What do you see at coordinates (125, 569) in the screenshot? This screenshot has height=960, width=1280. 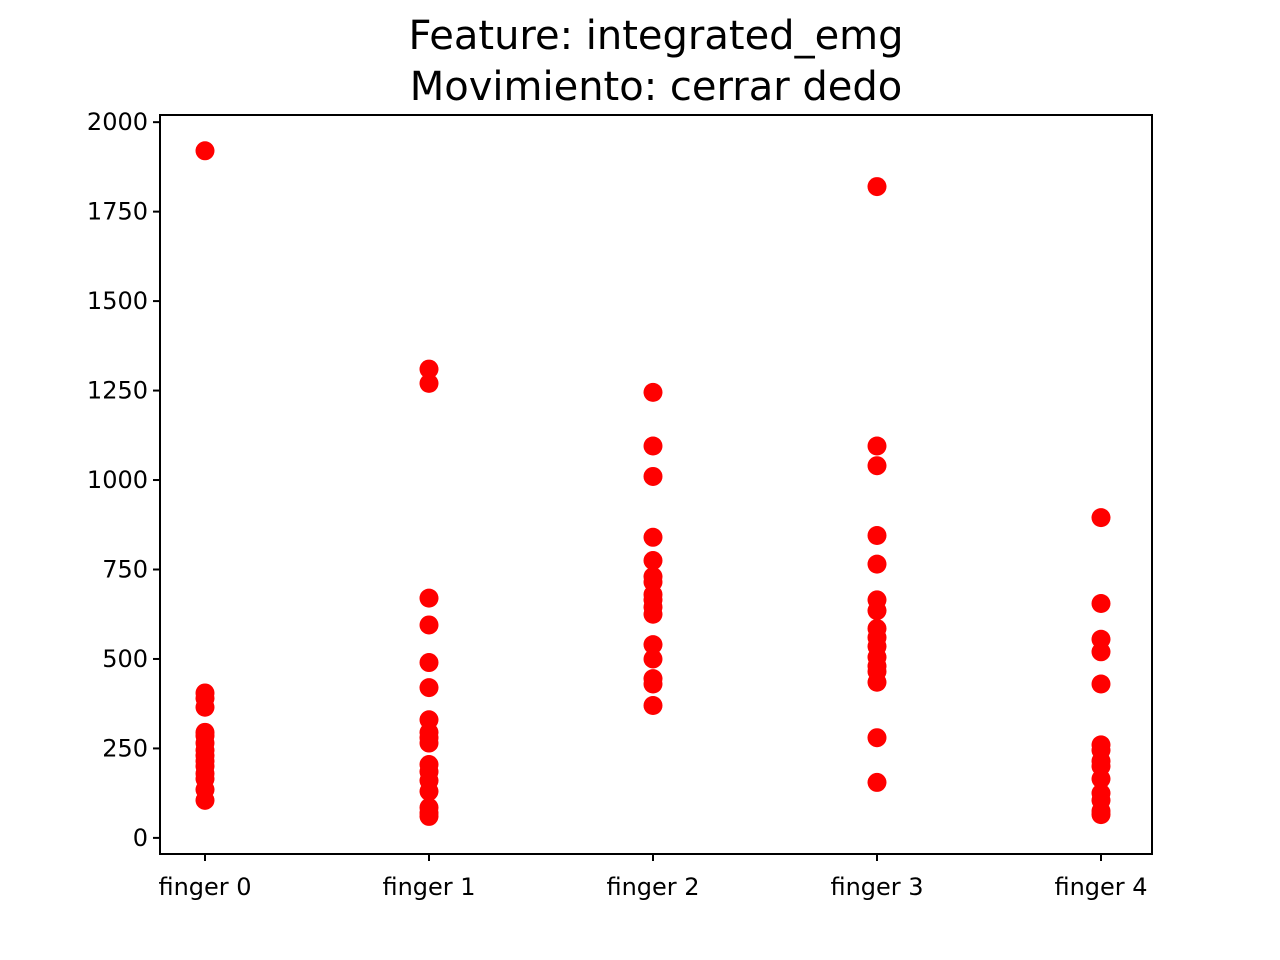 I see `y-tick-label: 750` at bounding box center [125, 569].